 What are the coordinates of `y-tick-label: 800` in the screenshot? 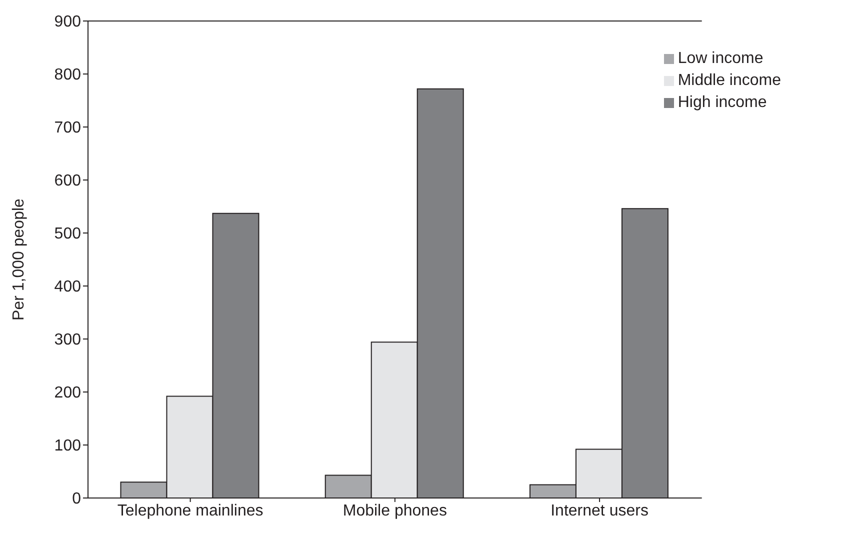 It's located at (68, 75).